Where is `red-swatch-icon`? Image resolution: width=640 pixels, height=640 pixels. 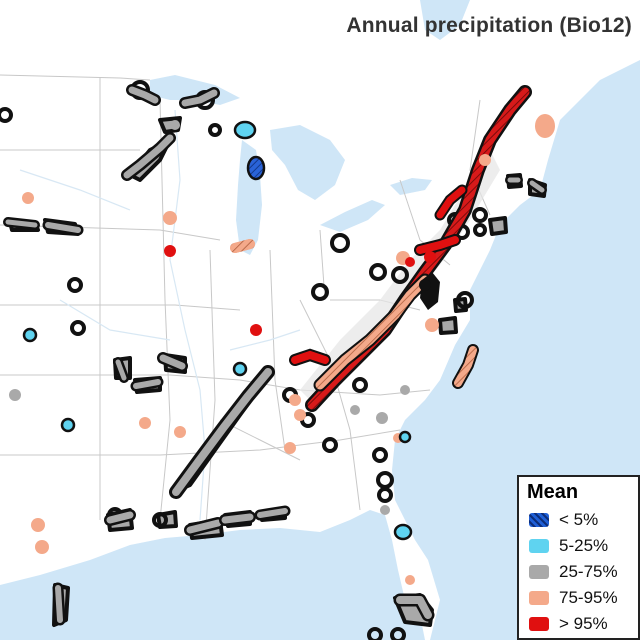
red-swatch-icon is located at coordinates (539, 624).